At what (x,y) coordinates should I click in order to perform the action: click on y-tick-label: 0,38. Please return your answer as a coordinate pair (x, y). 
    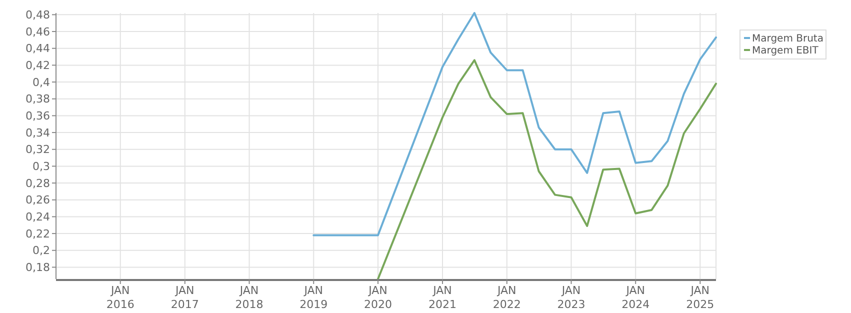
    Looking at the image, I should click on (38, 99).